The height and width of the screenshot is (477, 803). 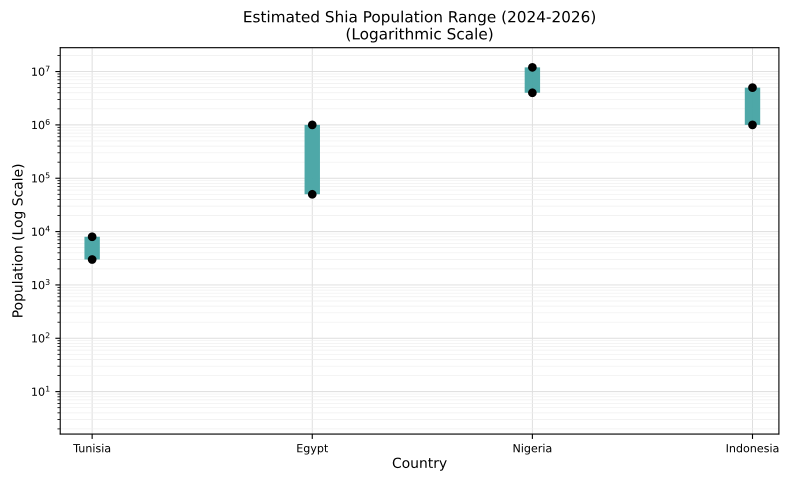 What do you see at coordinates (312, 159) in the screenshot?
I see `bar` at bounding box center [312, 159].